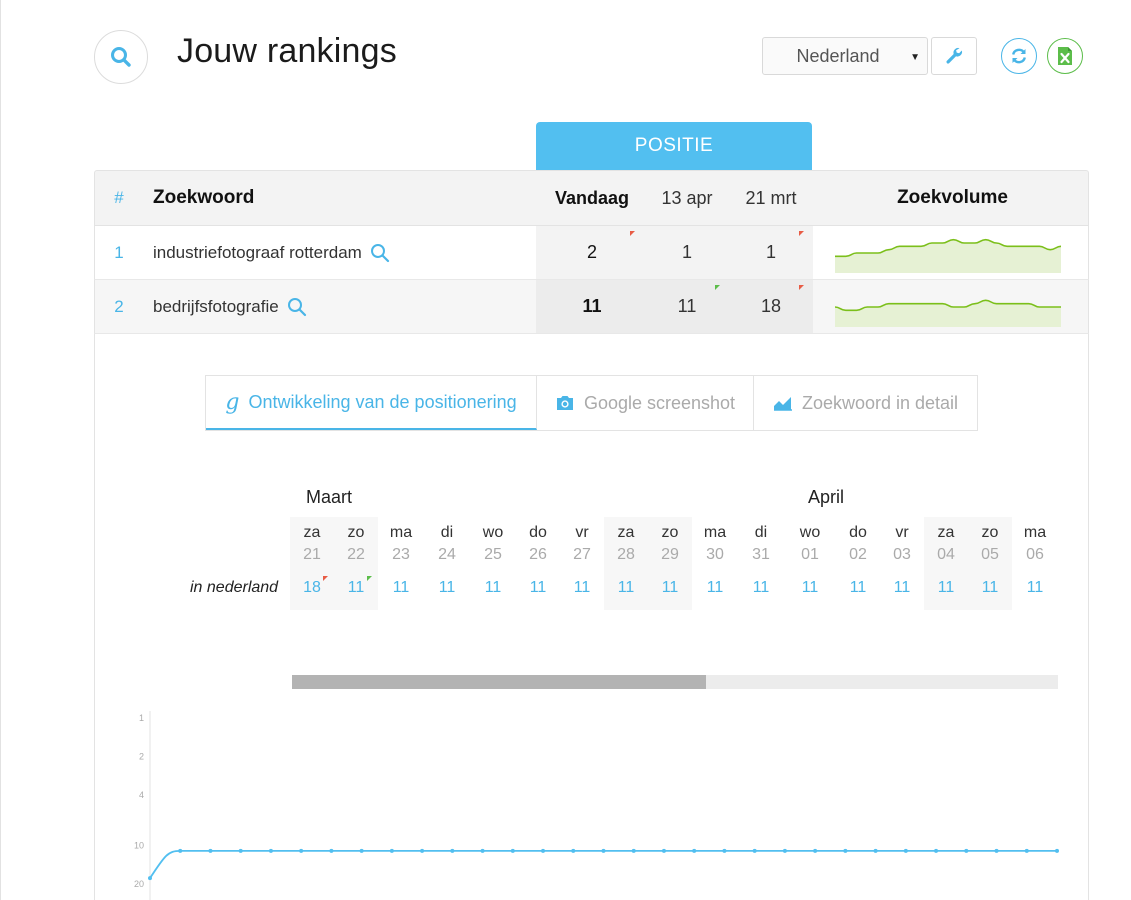 The image size is (1131, 900). What do you see at coordinates (1019, 56) in the screenshot?
I see `refresh-button` at bounding box center [1019, 56].